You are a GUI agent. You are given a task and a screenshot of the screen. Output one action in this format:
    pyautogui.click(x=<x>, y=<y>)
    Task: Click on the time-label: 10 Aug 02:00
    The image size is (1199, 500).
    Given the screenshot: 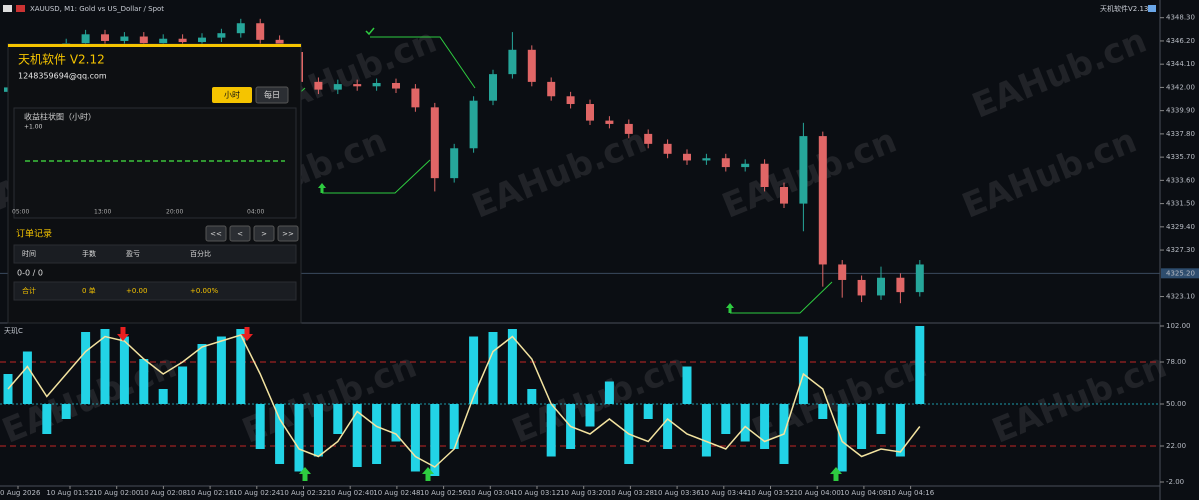 What is the action you would take?
    pyautogui.click(x=116, y=493)
    